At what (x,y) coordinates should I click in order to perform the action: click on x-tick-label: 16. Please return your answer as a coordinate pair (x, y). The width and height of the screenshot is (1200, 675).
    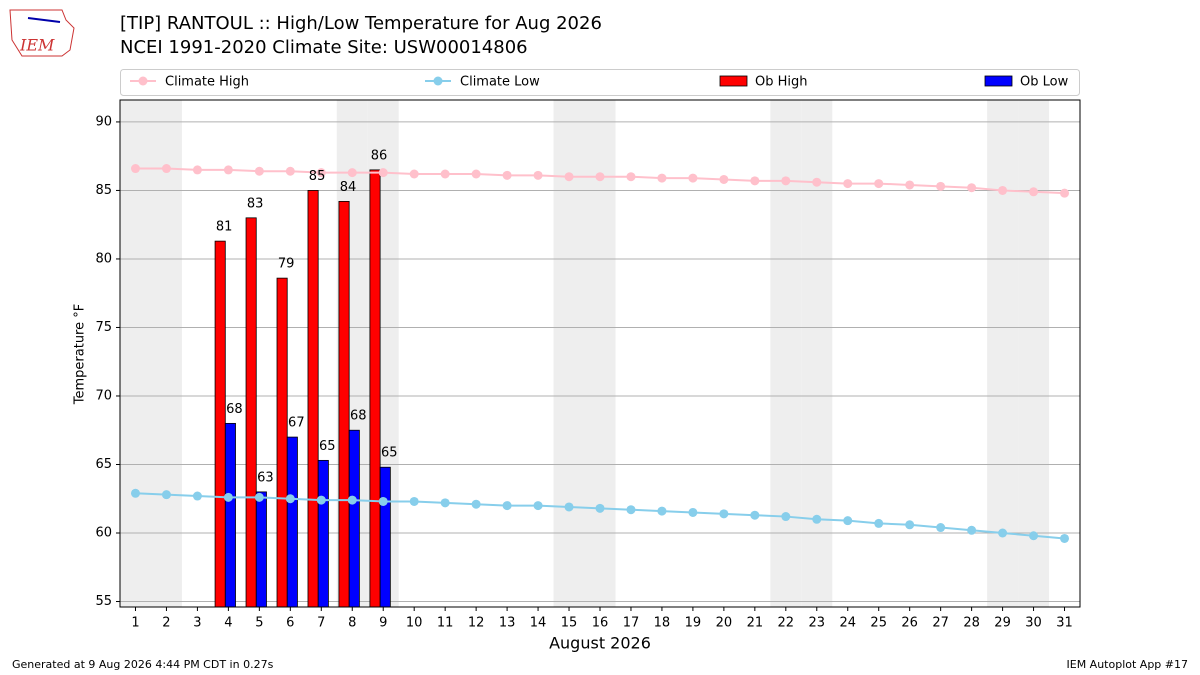
    Looking at the image, I should click on (600, 623).